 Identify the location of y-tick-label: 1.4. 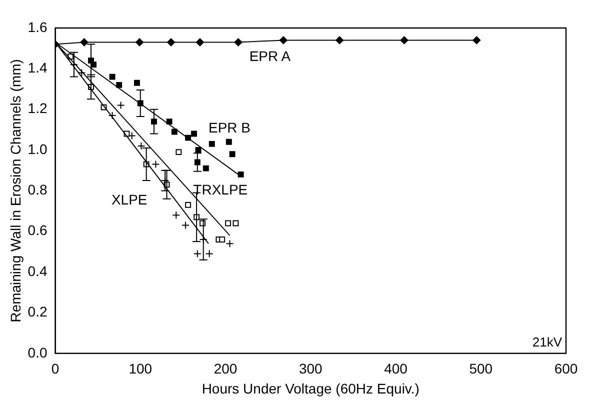
(38, 68).